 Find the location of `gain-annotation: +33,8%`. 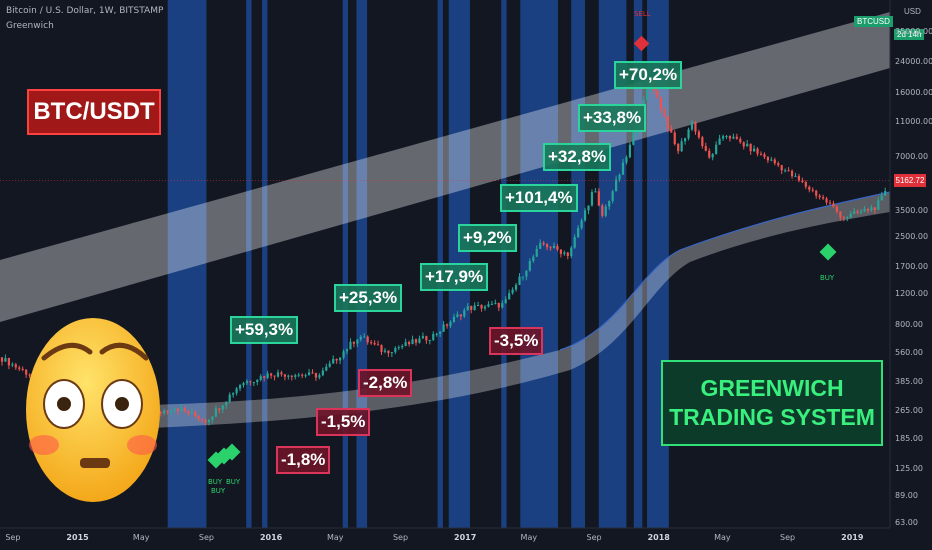

gain-annotation: +33,8% is located at coordinates (612, 118).